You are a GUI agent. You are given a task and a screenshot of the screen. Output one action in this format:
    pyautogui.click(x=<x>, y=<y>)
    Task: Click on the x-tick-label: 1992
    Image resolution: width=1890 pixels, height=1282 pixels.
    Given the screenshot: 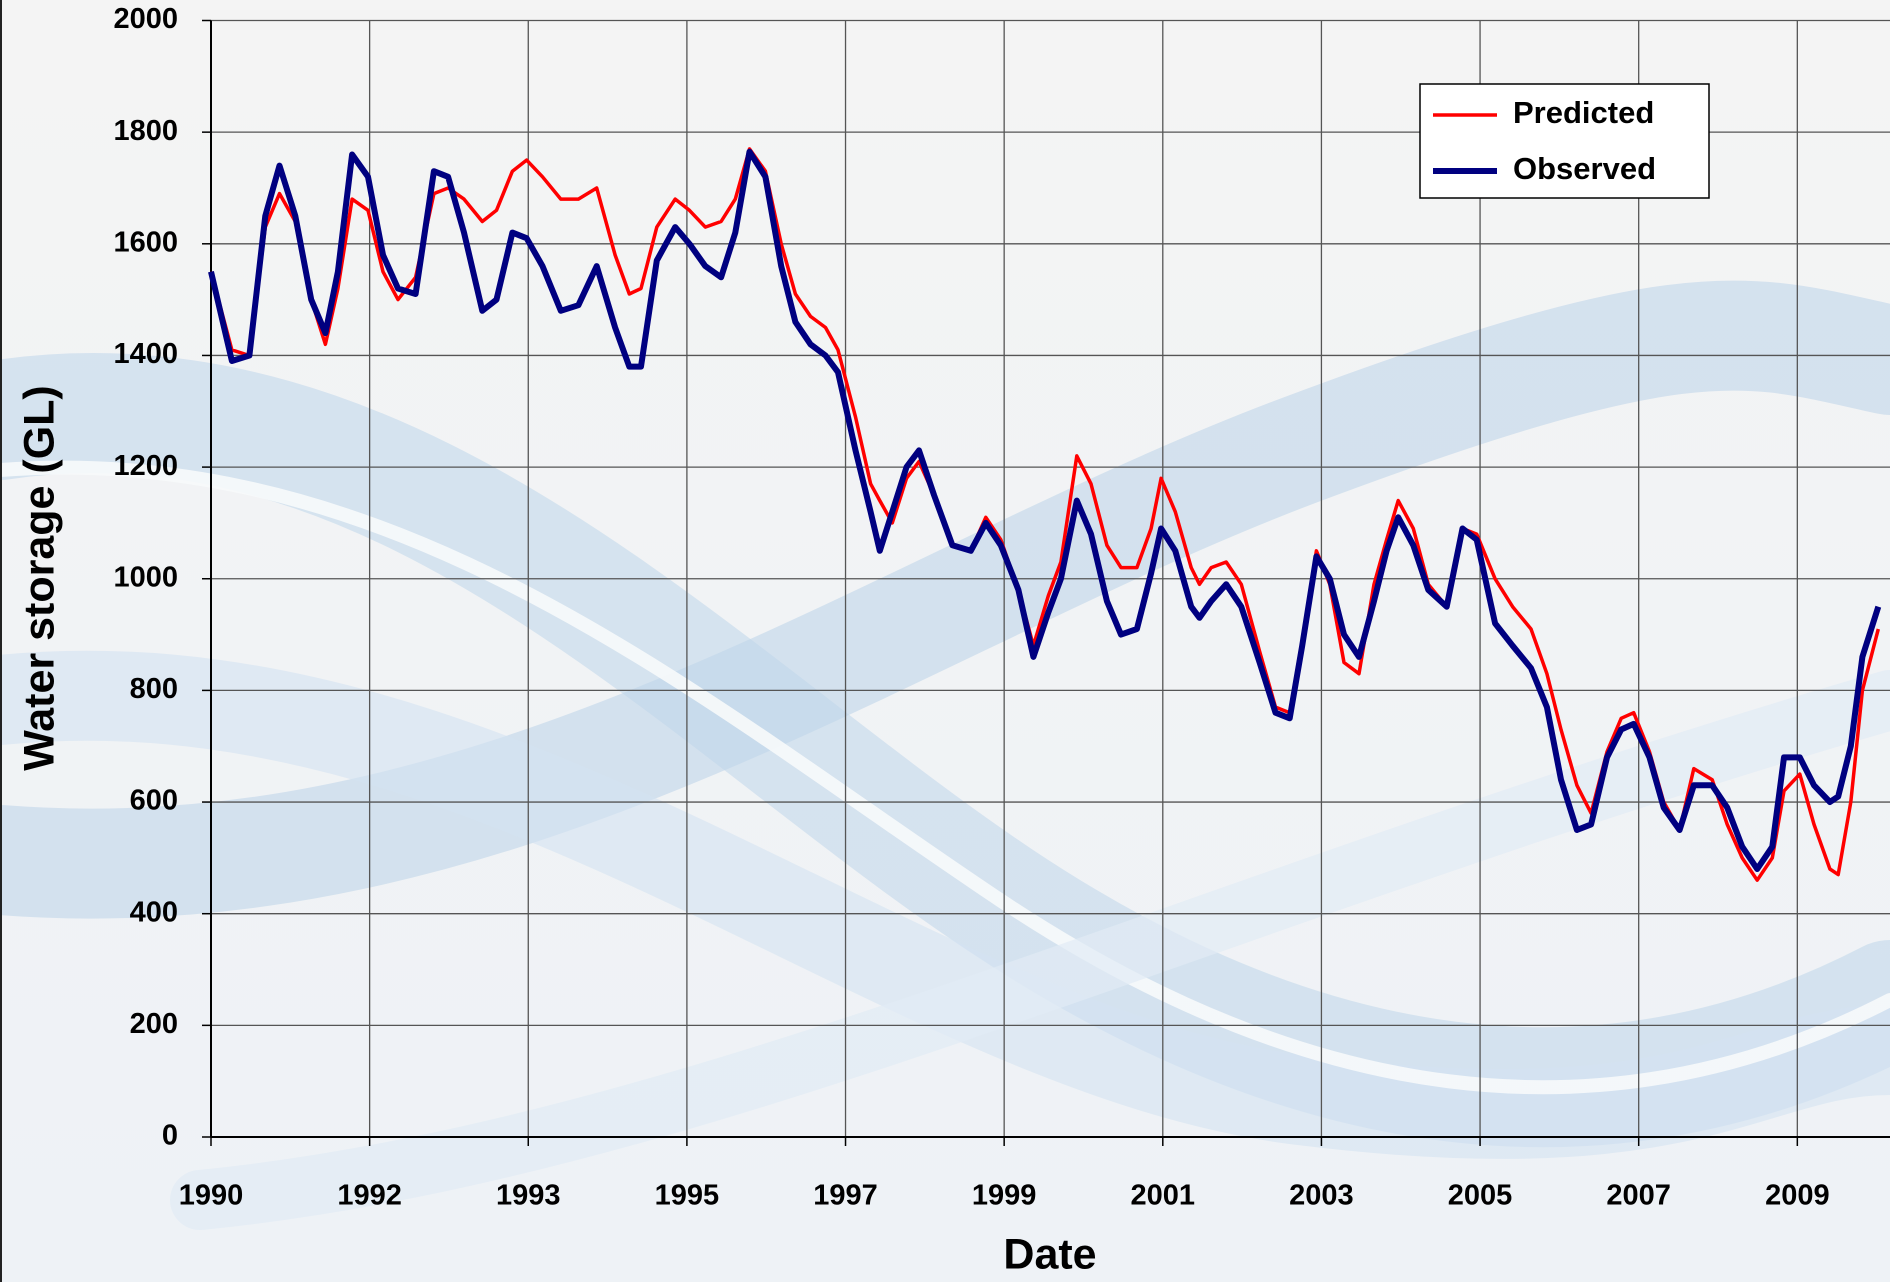 What is the action you would take?
    pyautogui.click(x=369, y=1196)
    